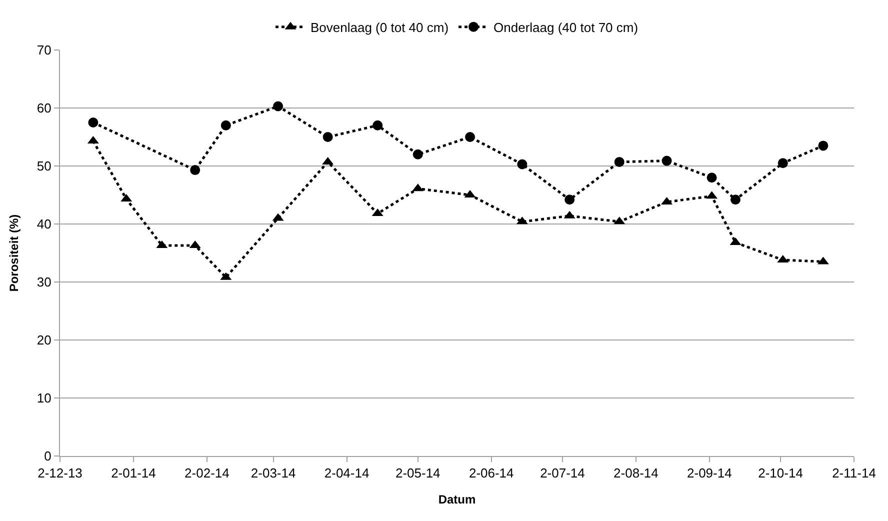  What do you see at coordinates (44, 108) in the screenshot?
I see `y-tick-label: 60` at bounding box center [44, 108].